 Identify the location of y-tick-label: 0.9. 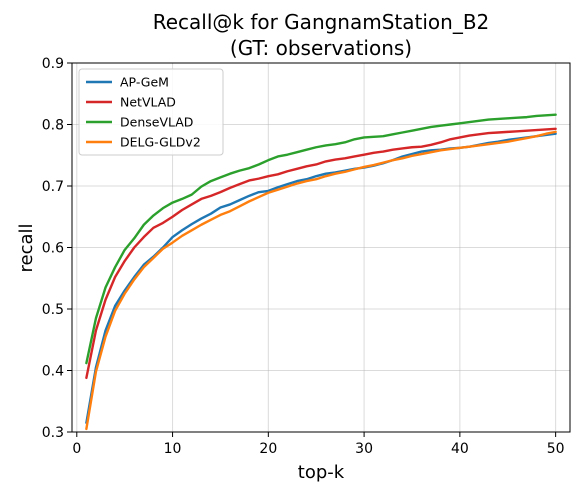
(53, 64).